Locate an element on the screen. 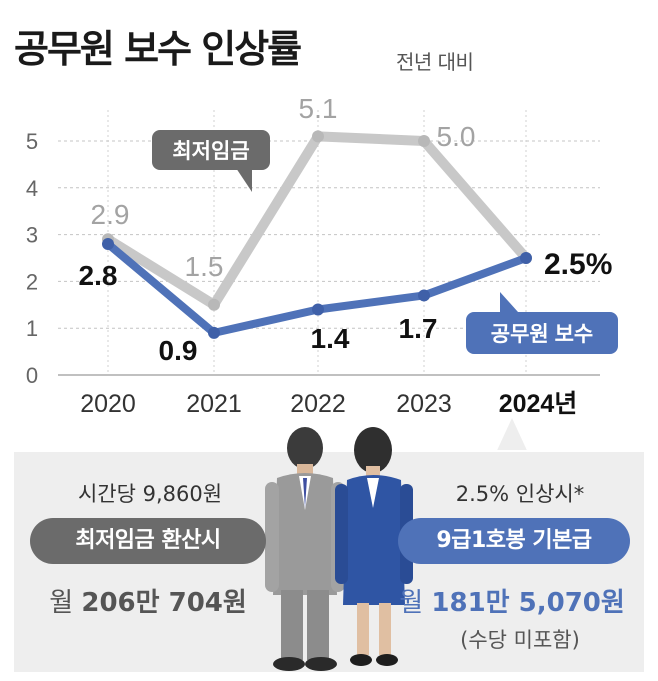 Image resolution: width=658 pixels, height=681 pixels. y-tick-label: 2 is located at coordinates (32, 281).